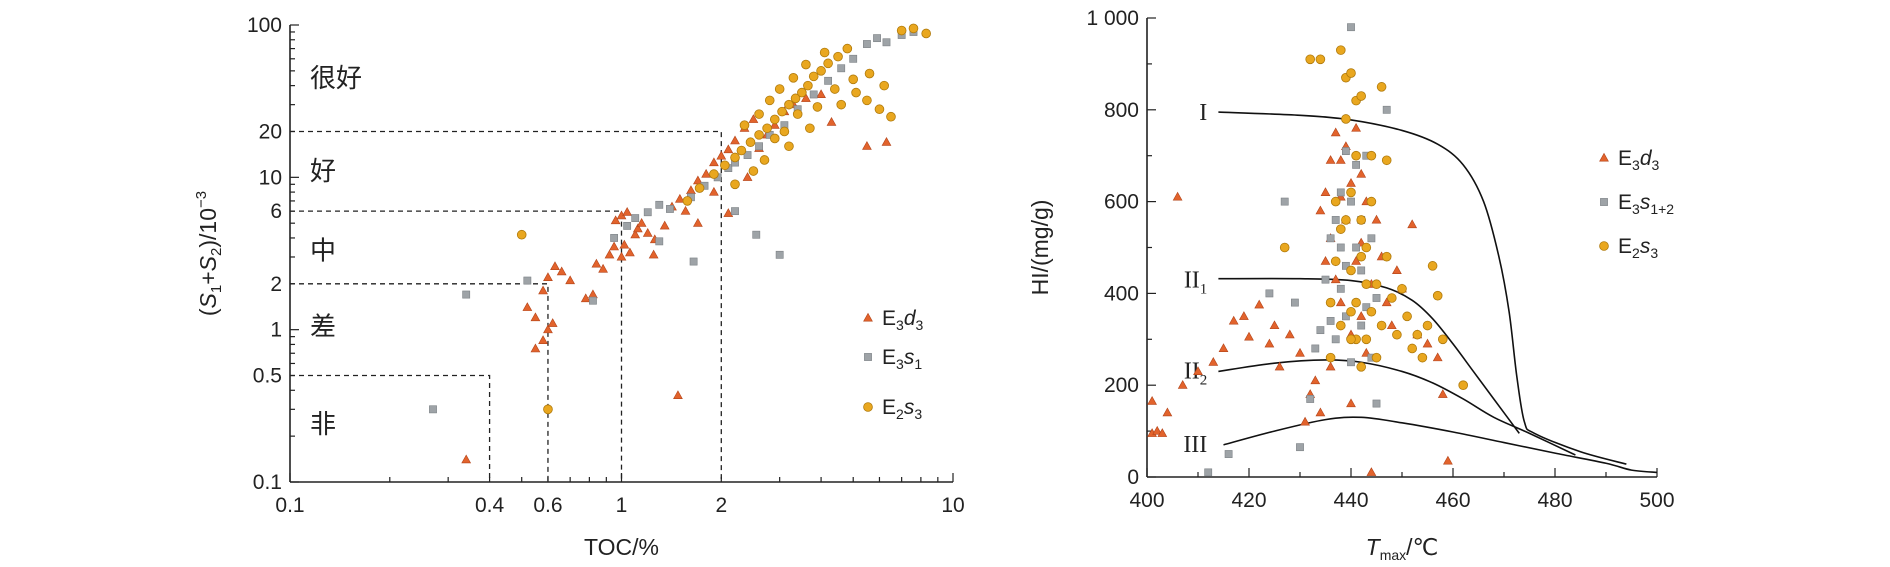 The width and height of the screenshot is (1890, 567). What do you see at coordinates (1656, 500) in the screenshot?
I see `x-tick-label: 500` at bounding box center [1656, 500].